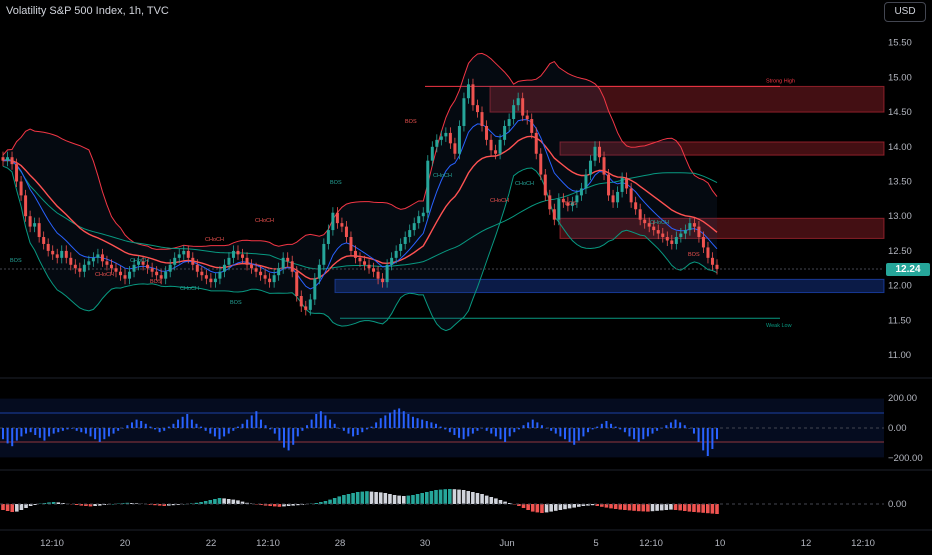 The width and height of the screenshot is (932, 555). What do you see at coordinates (340, 543) in the screenshot?
I see `x-tick-label: 28` at bounding box center [340, 543].